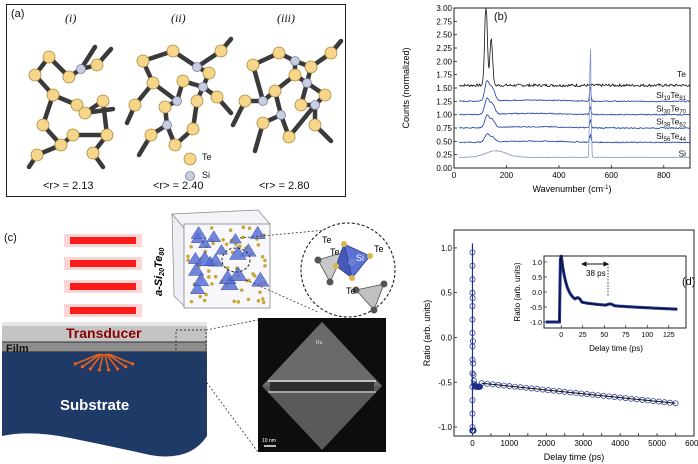  I want to click on y-tick-label: 0.75, so click(444, 128).